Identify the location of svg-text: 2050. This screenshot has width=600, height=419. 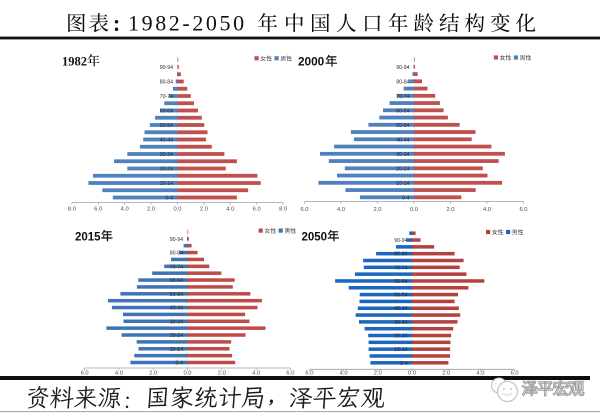
(315, 237).